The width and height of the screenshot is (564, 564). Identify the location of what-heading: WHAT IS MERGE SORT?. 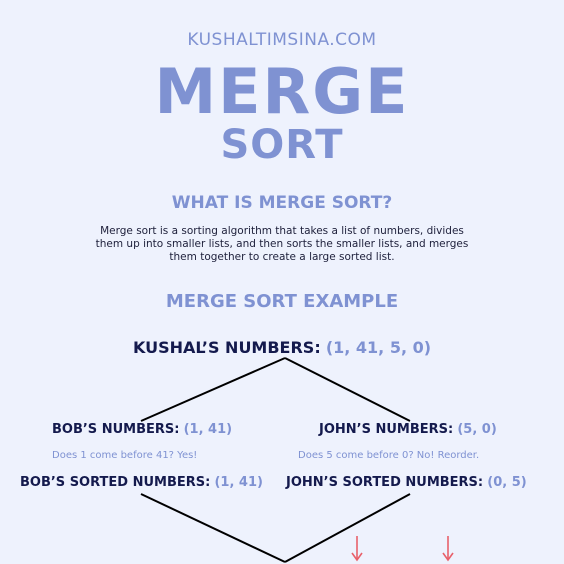
(282, 203).